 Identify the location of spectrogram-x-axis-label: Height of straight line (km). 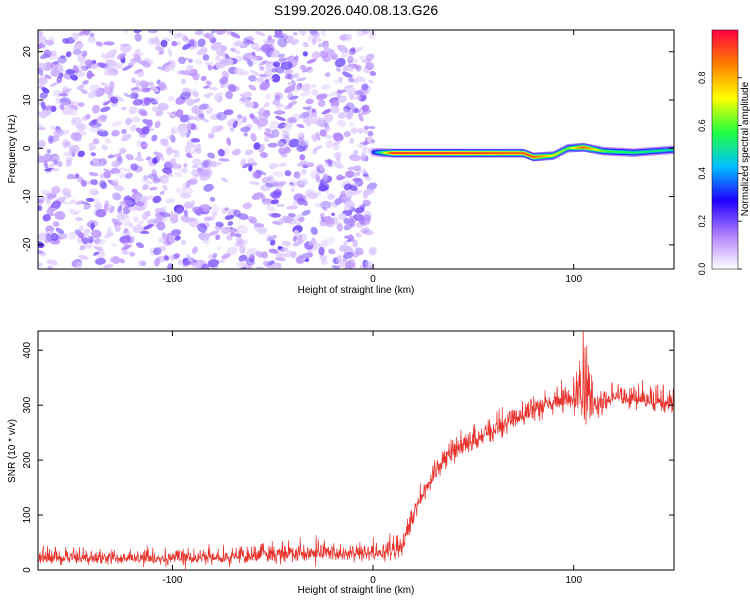
(356, 290).